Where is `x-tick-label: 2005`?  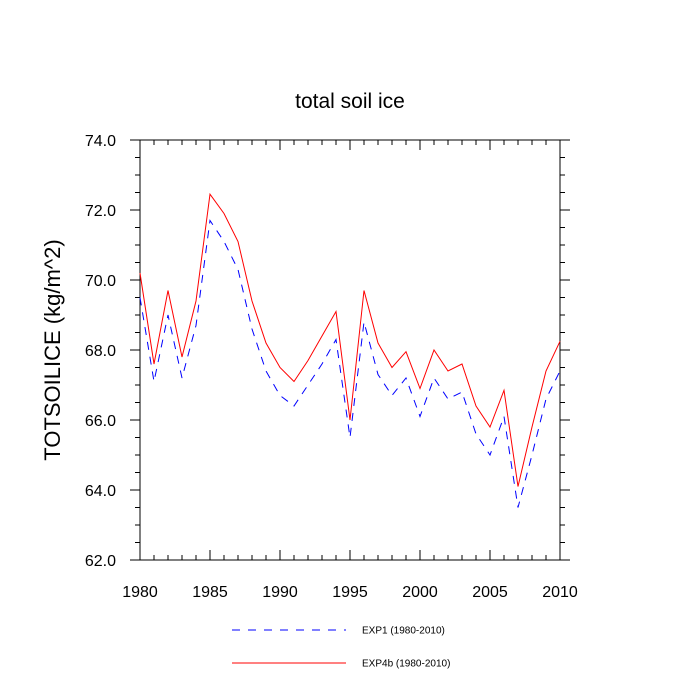 x-tick-label: 2005 is located at coordinates (490, 592).